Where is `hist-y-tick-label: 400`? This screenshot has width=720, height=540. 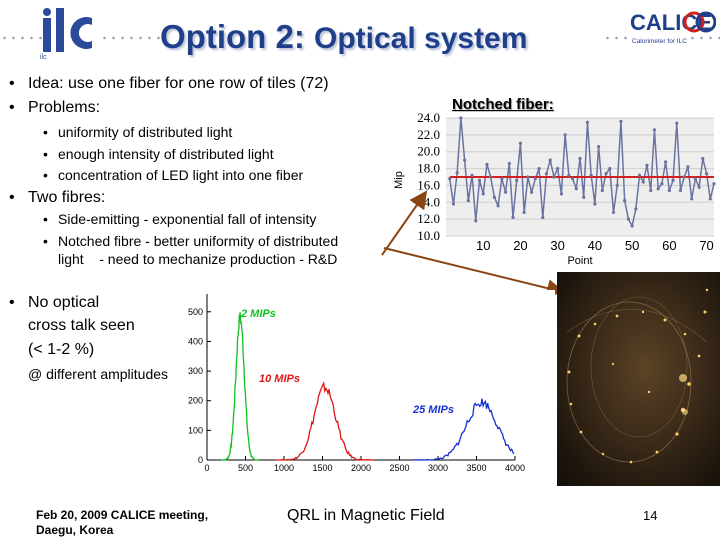 hist-y-tick-label: 400 is located at coordinates (195, 341).